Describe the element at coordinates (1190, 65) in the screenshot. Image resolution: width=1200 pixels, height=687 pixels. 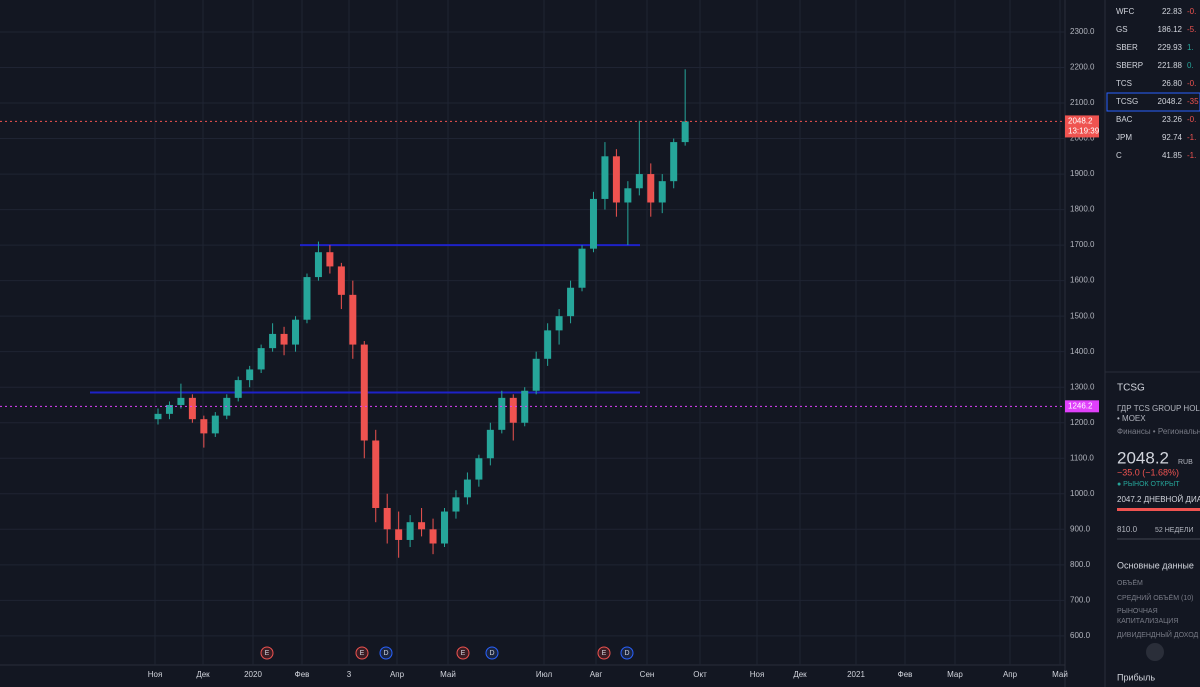
I see `change: 0.` at that location.